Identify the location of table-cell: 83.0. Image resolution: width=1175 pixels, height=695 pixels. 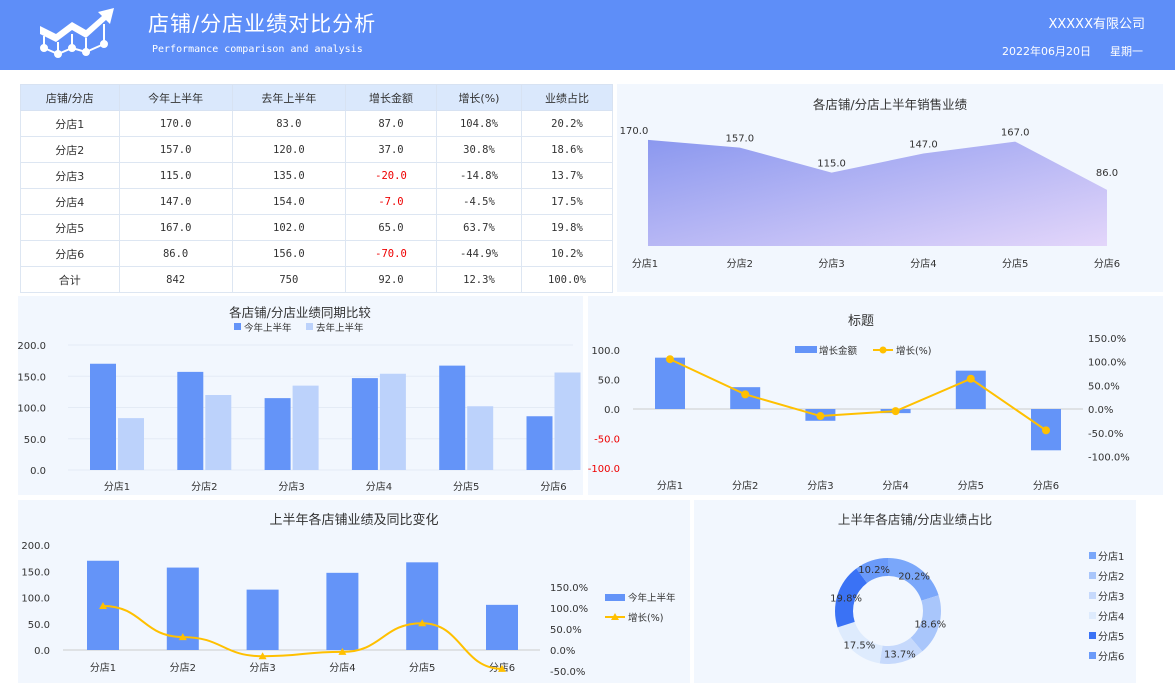
(288, 123).